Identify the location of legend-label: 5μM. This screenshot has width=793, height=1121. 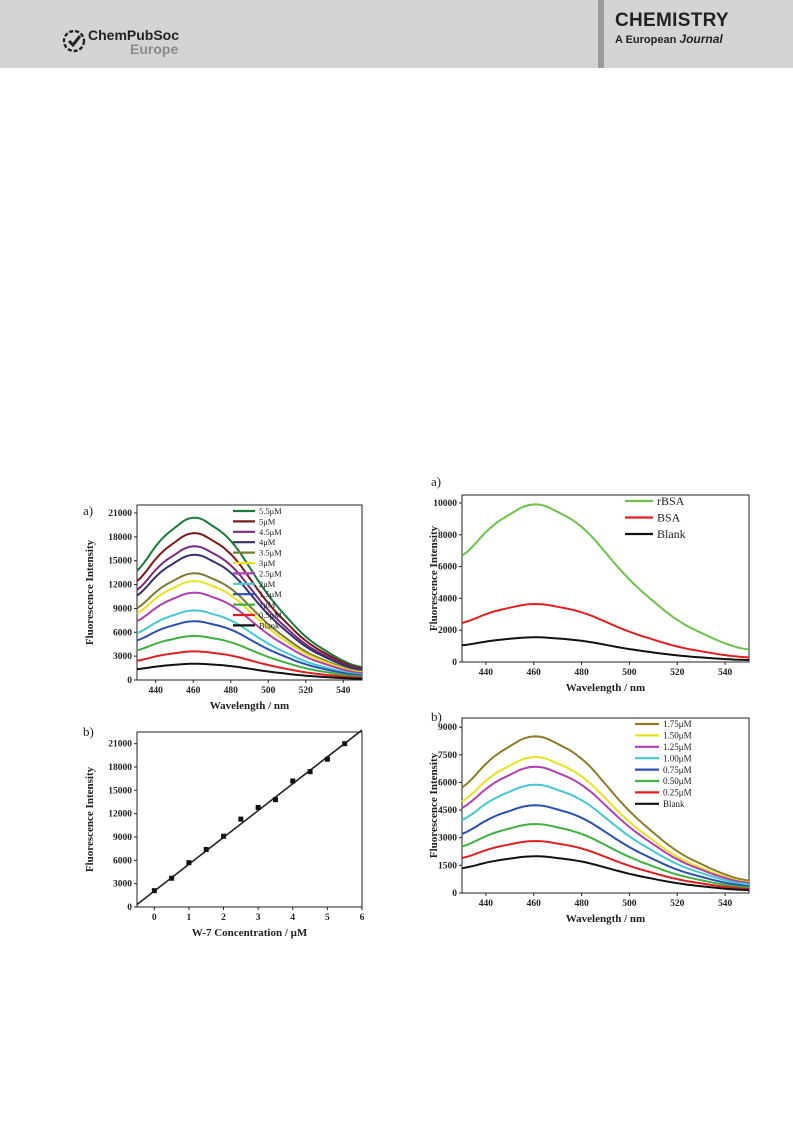
(267, 521).